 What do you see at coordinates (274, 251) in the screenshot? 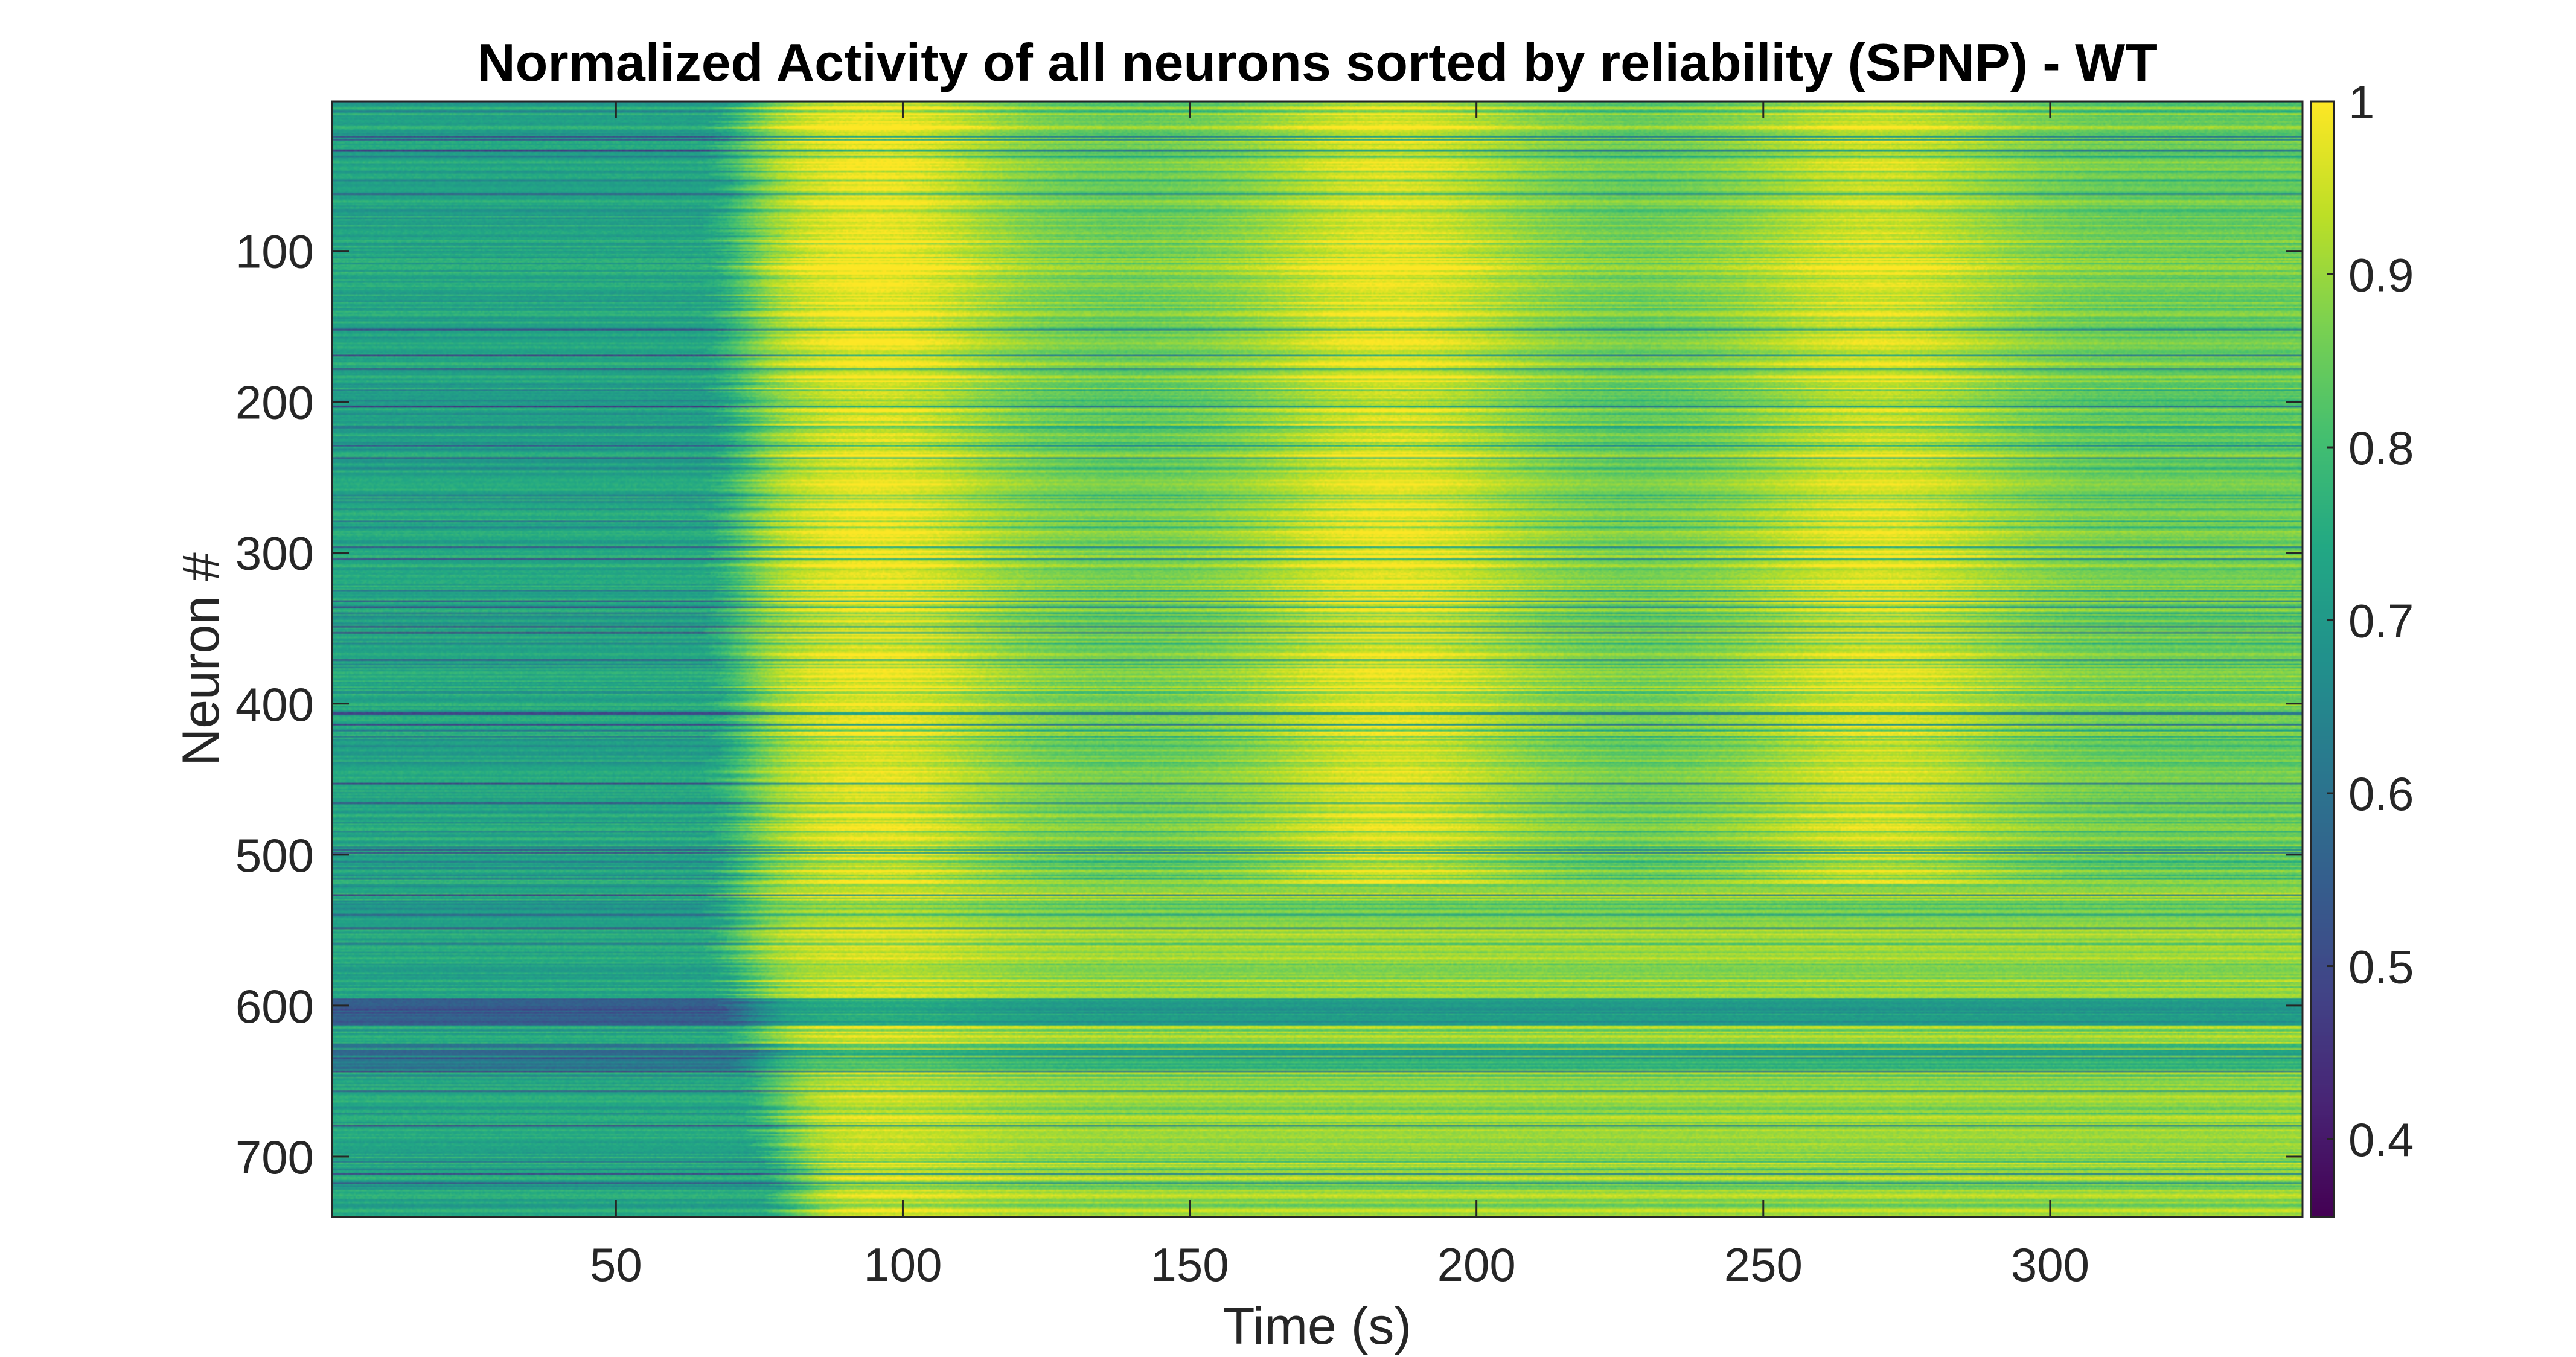
I see `y-tick-label: 100` at bounding box center [274, 251].